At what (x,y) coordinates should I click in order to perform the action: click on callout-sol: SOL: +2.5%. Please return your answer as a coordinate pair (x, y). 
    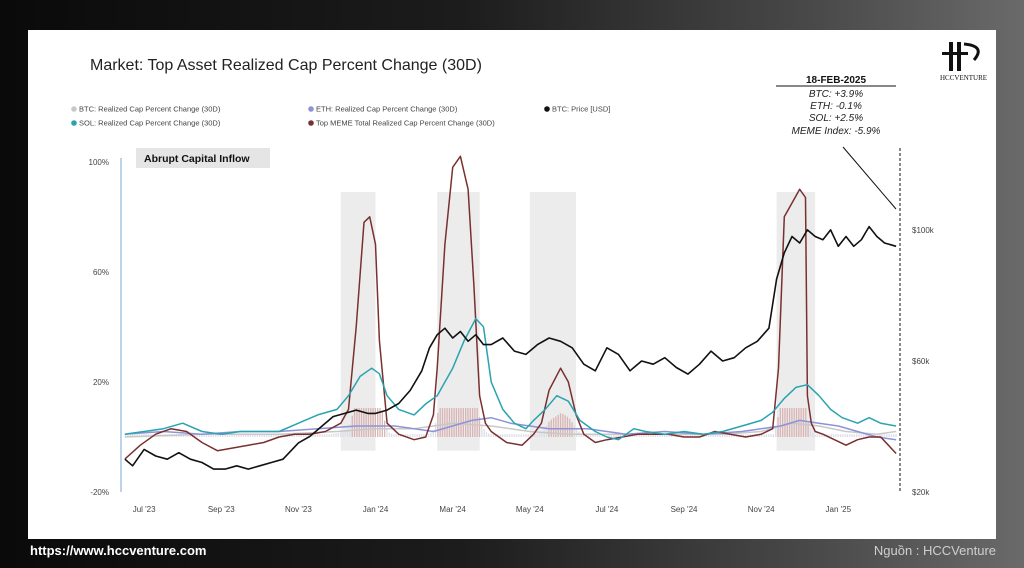
    Looking at the image, I should click on (836, 118).